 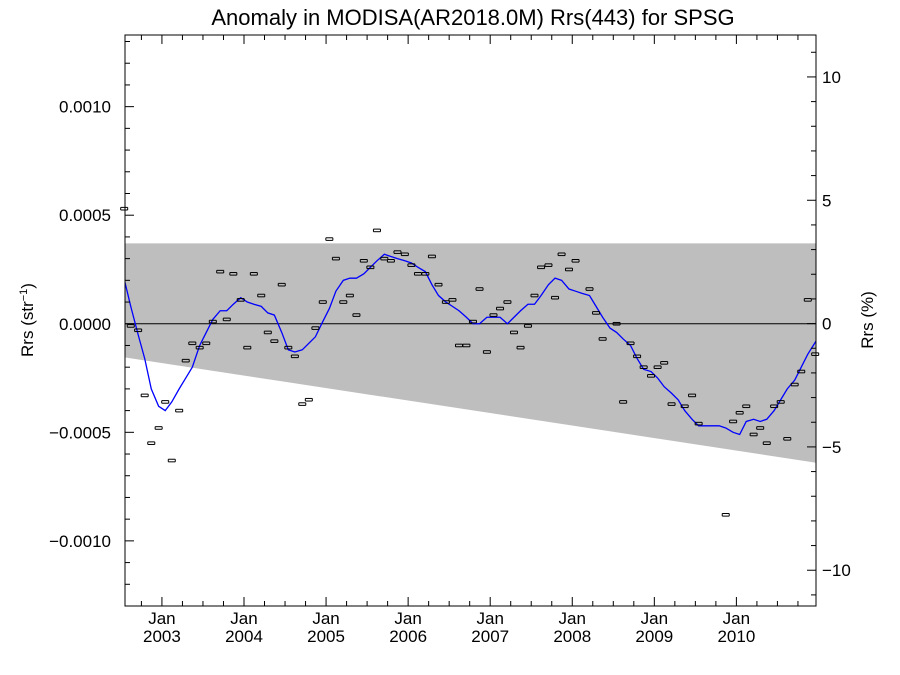 I want to click on y-right-tick-label: 10, so click(x=831, y=77).